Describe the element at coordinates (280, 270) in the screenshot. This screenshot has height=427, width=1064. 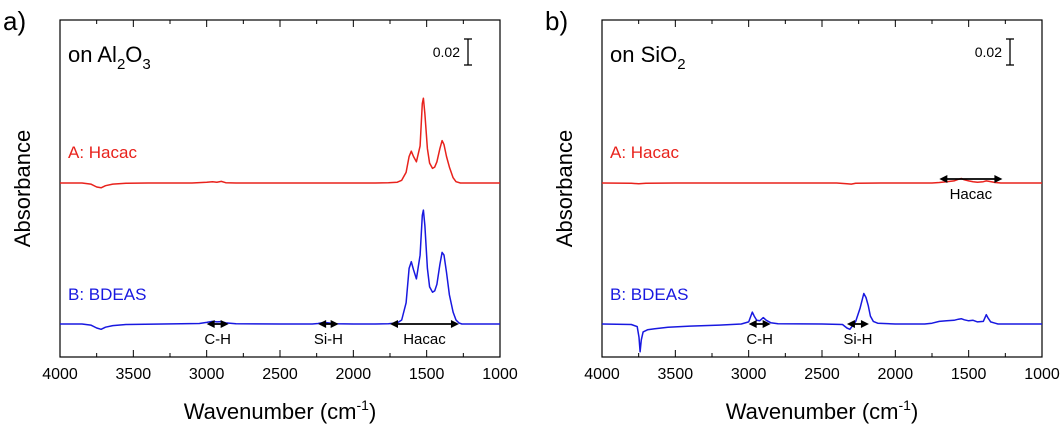
I see `series-line-bdeas` at that location.